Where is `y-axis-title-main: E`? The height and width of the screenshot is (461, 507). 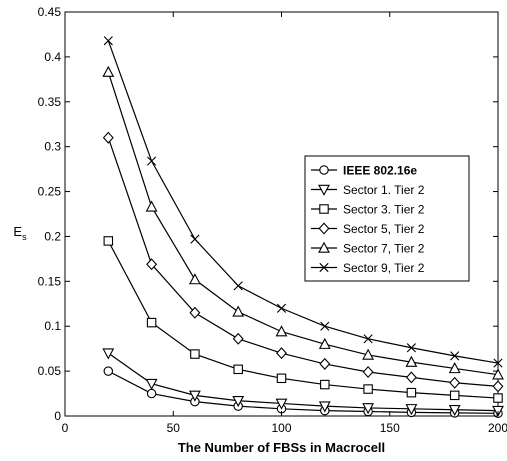
y-axis-title-main: E is located at coordinates (17, 231).